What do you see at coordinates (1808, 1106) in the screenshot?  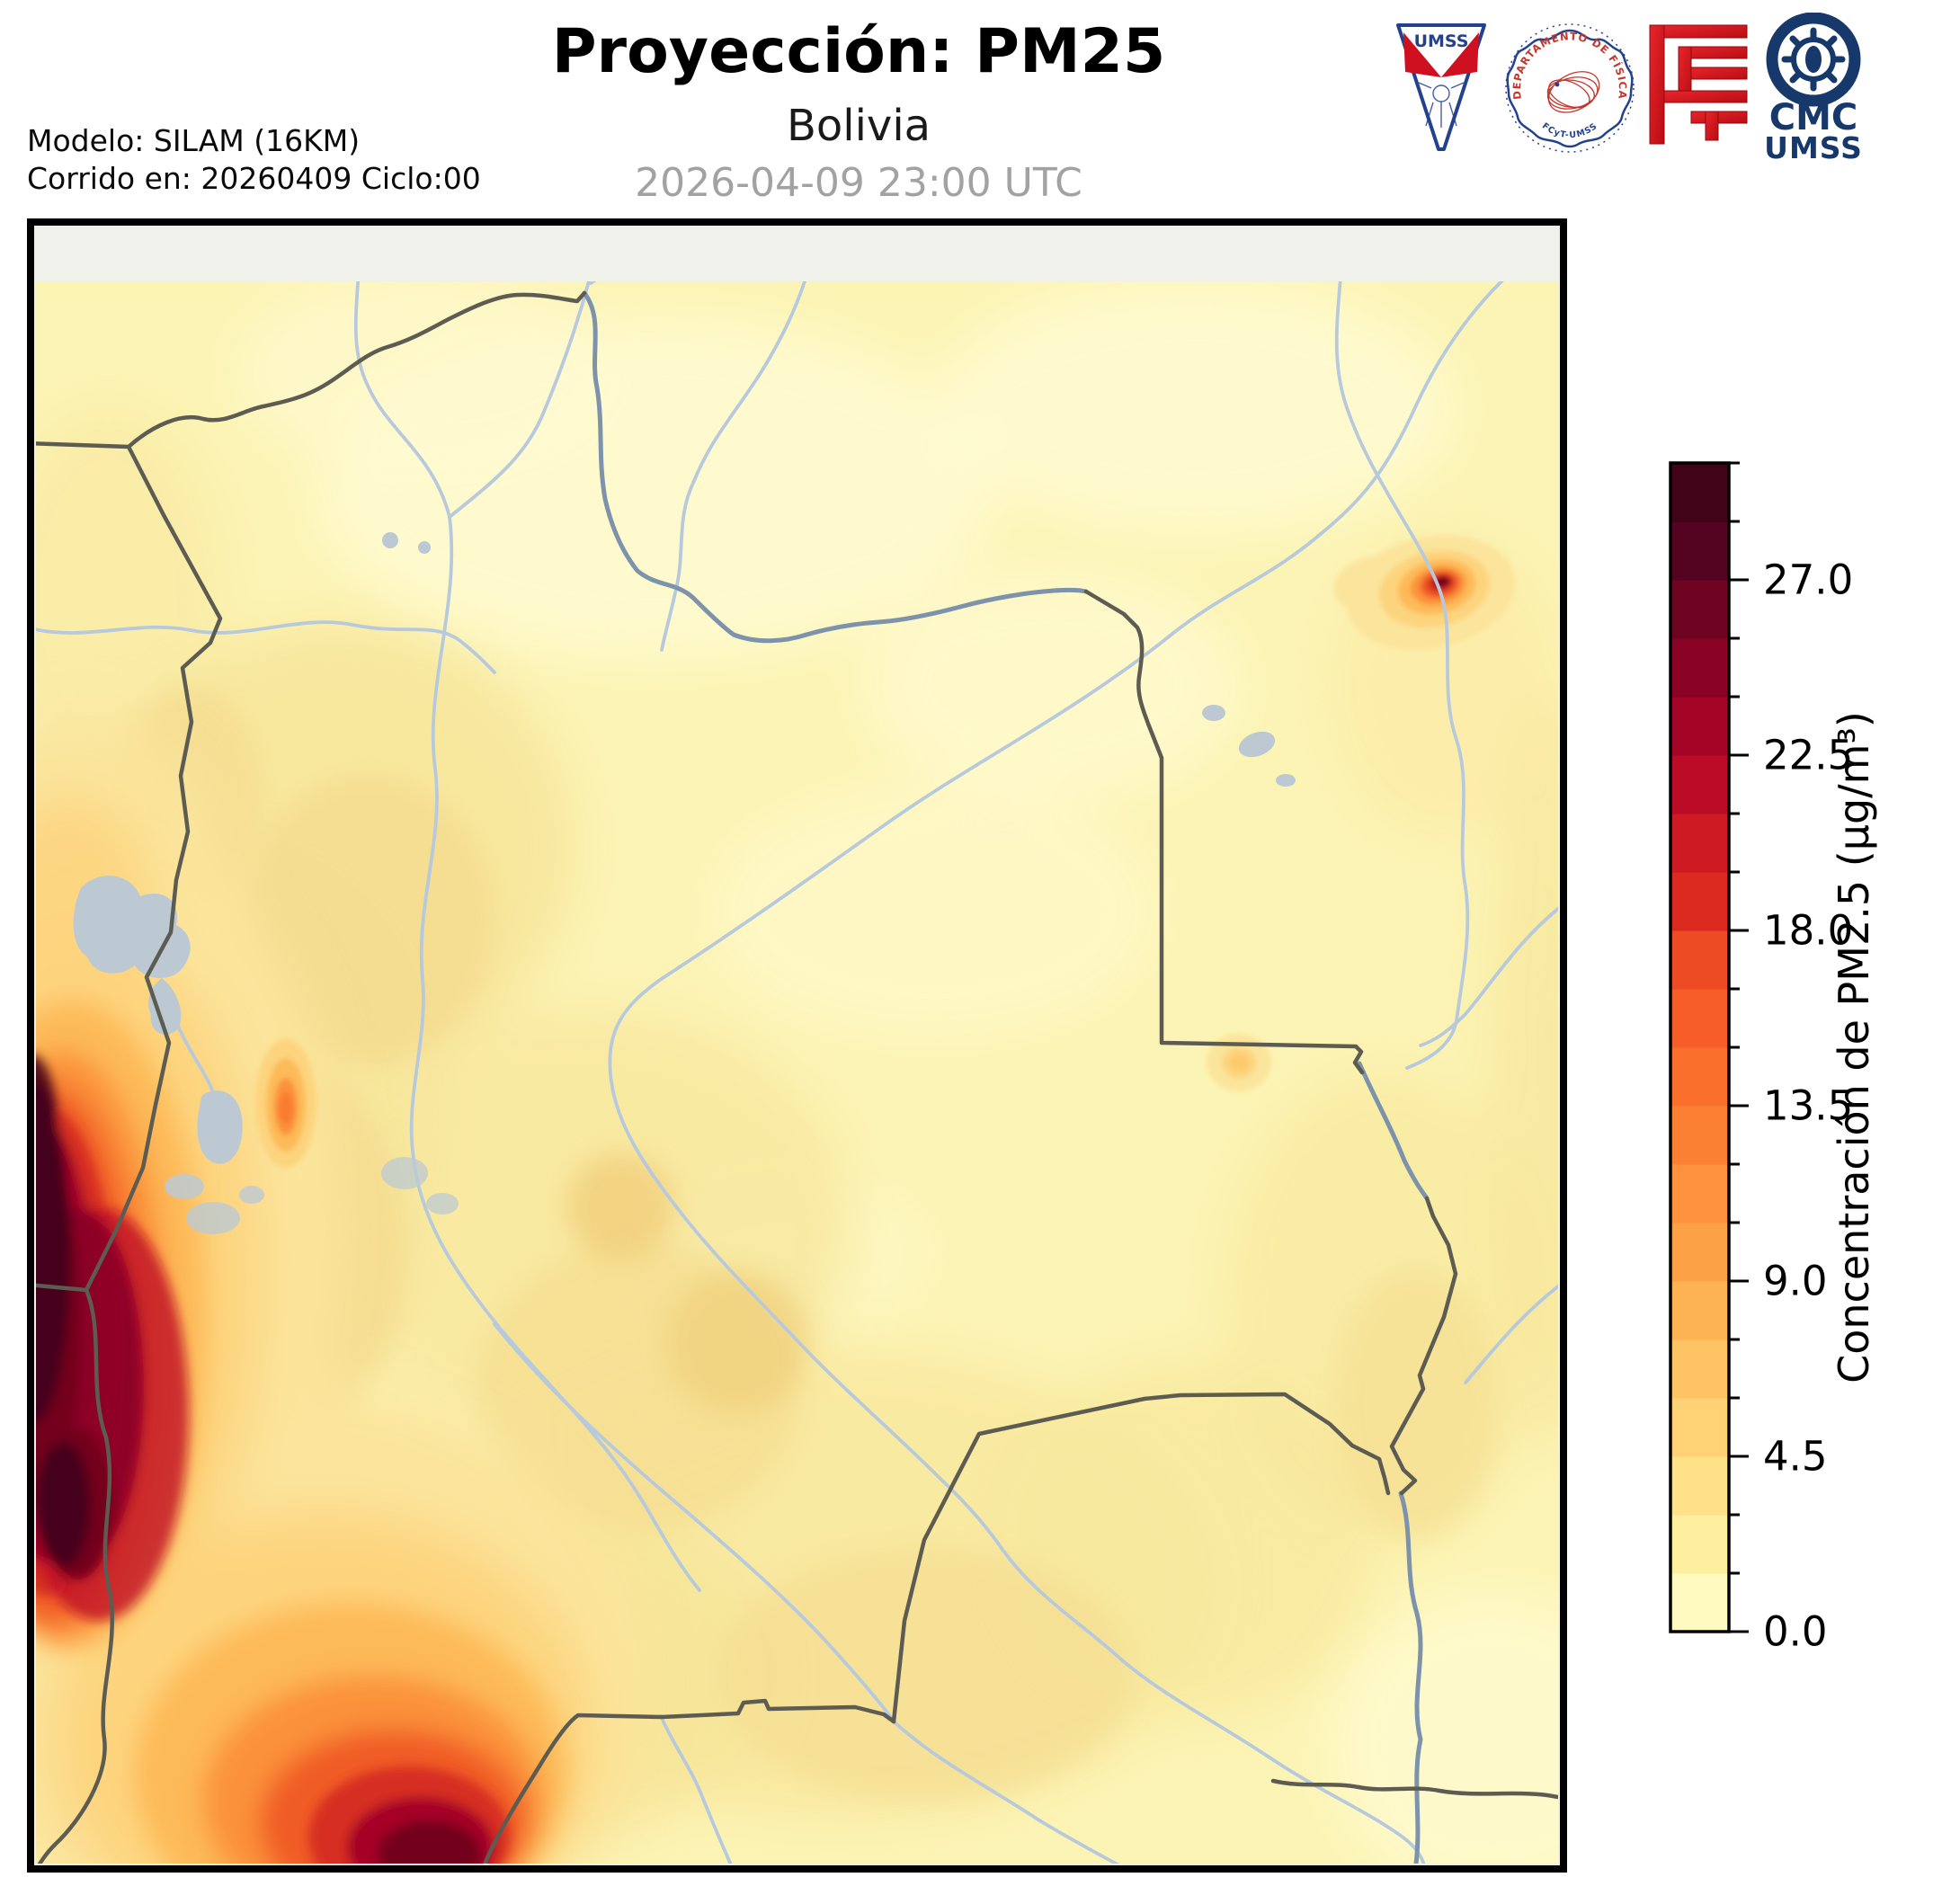 I see `colorbar-tick-label: 13.5` at bounding box center [1808, 1106].